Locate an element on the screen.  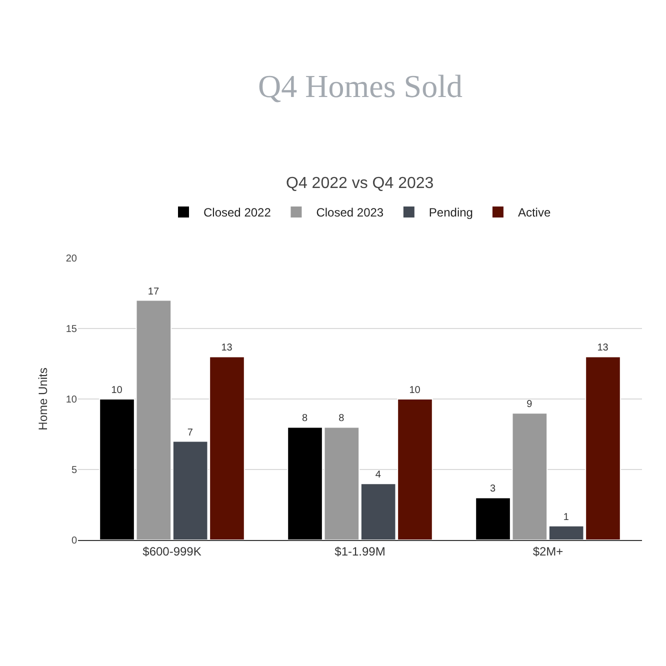
y-tick-label: 10 is located at coordinates (72, 400).